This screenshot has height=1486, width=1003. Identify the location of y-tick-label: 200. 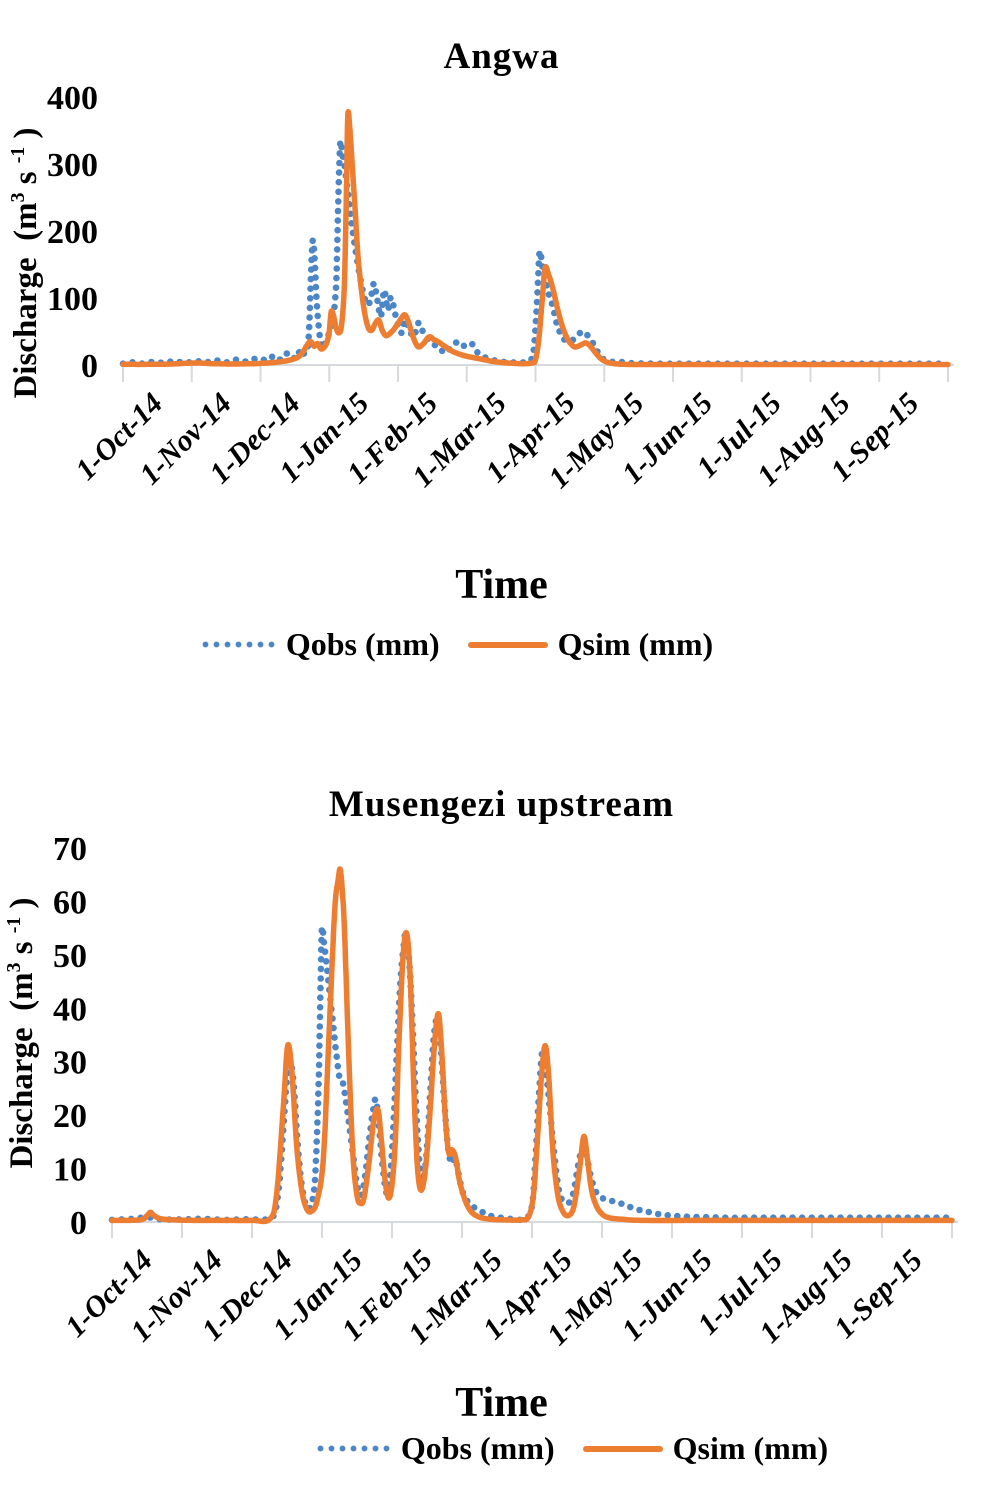
(72, 232).